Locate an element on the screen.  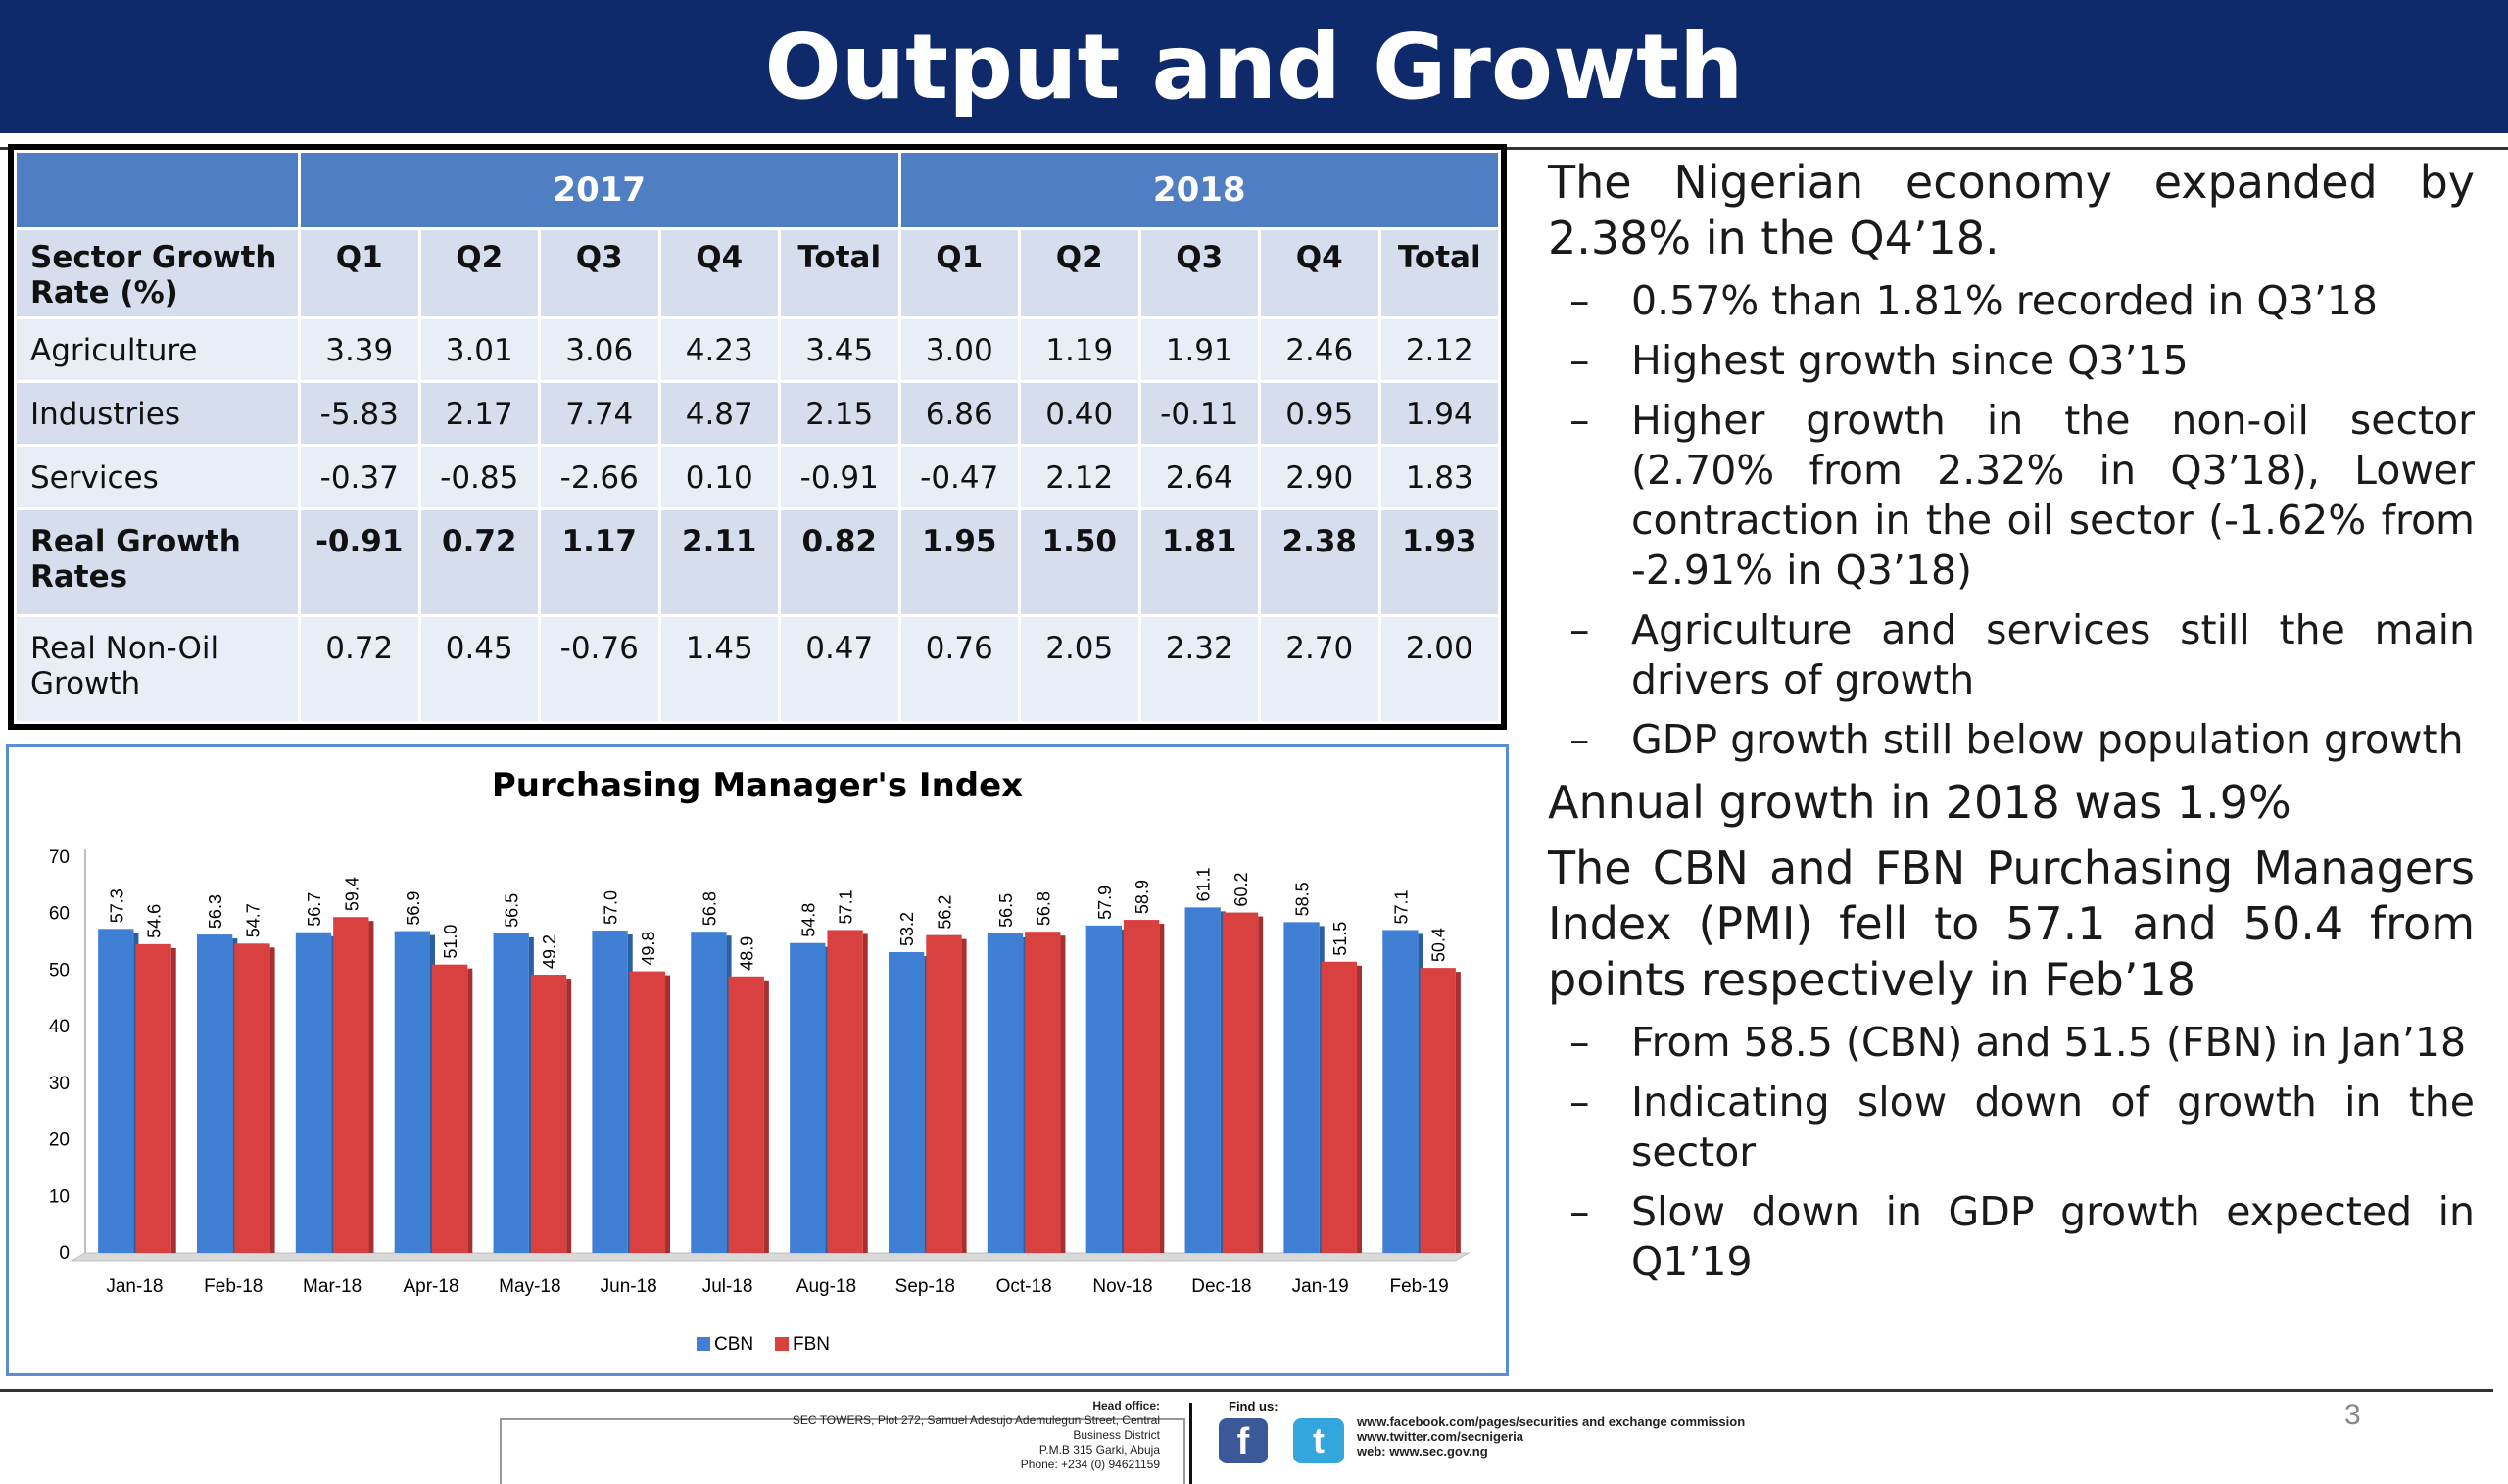
footer-frame is located at coordinates (842, 1451).